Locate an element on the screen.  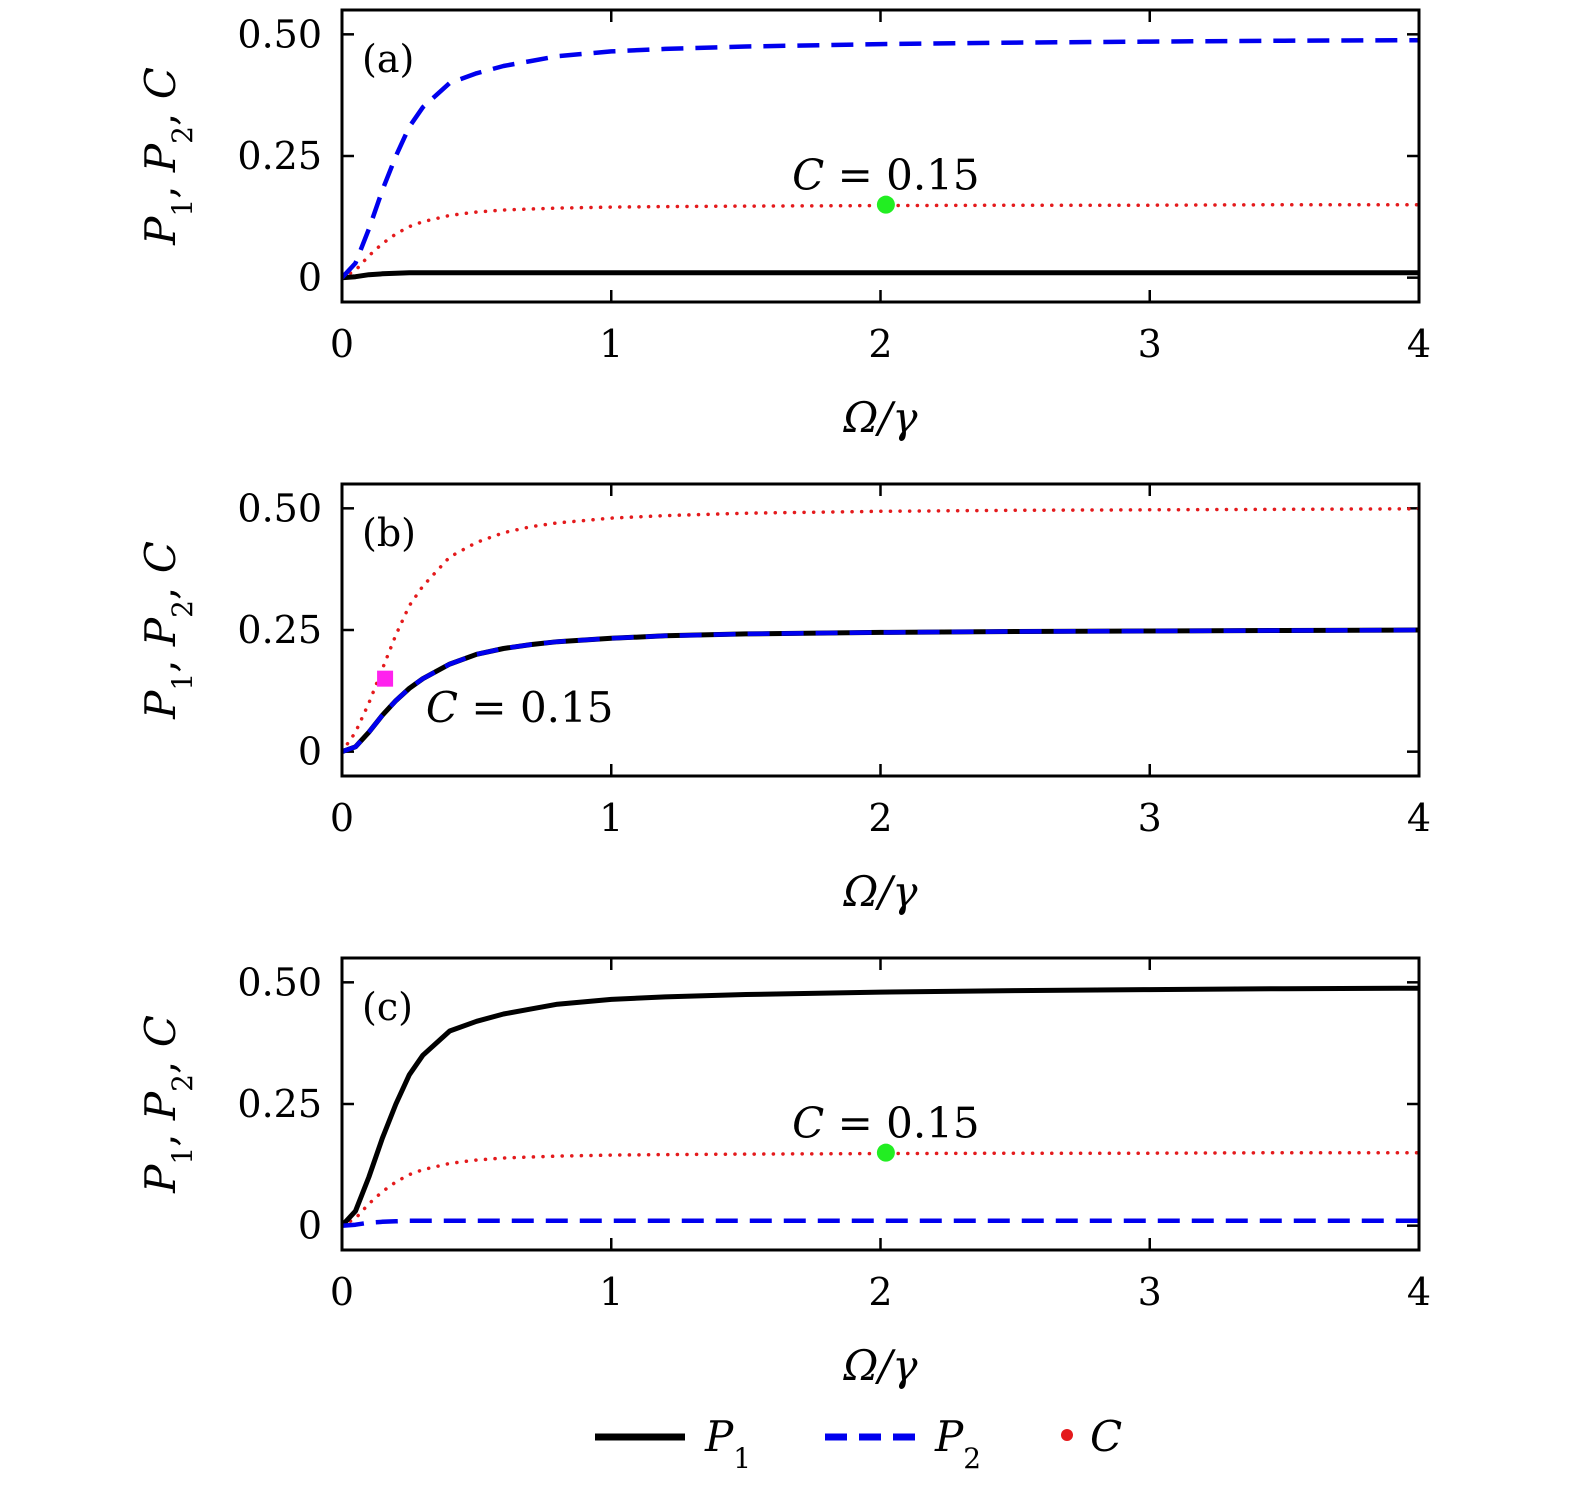
legend-item-P1: P1 is located at coordinates (673, 1443).